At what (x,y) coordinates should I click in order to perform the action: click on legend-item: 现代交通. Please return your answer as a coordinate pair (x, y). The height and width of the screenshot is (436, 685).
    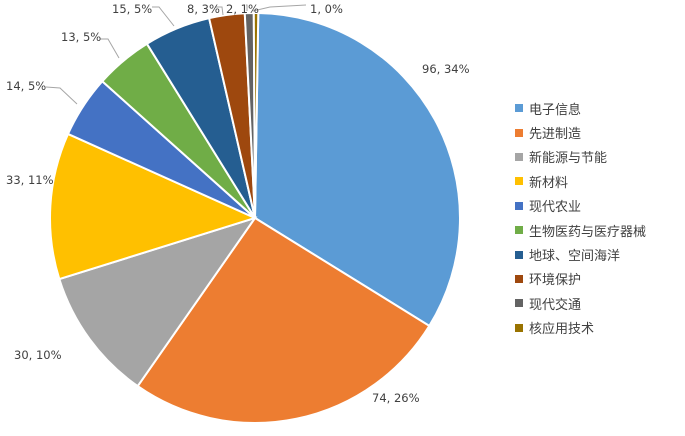
    Looking at the image, I should click on (580, 303).